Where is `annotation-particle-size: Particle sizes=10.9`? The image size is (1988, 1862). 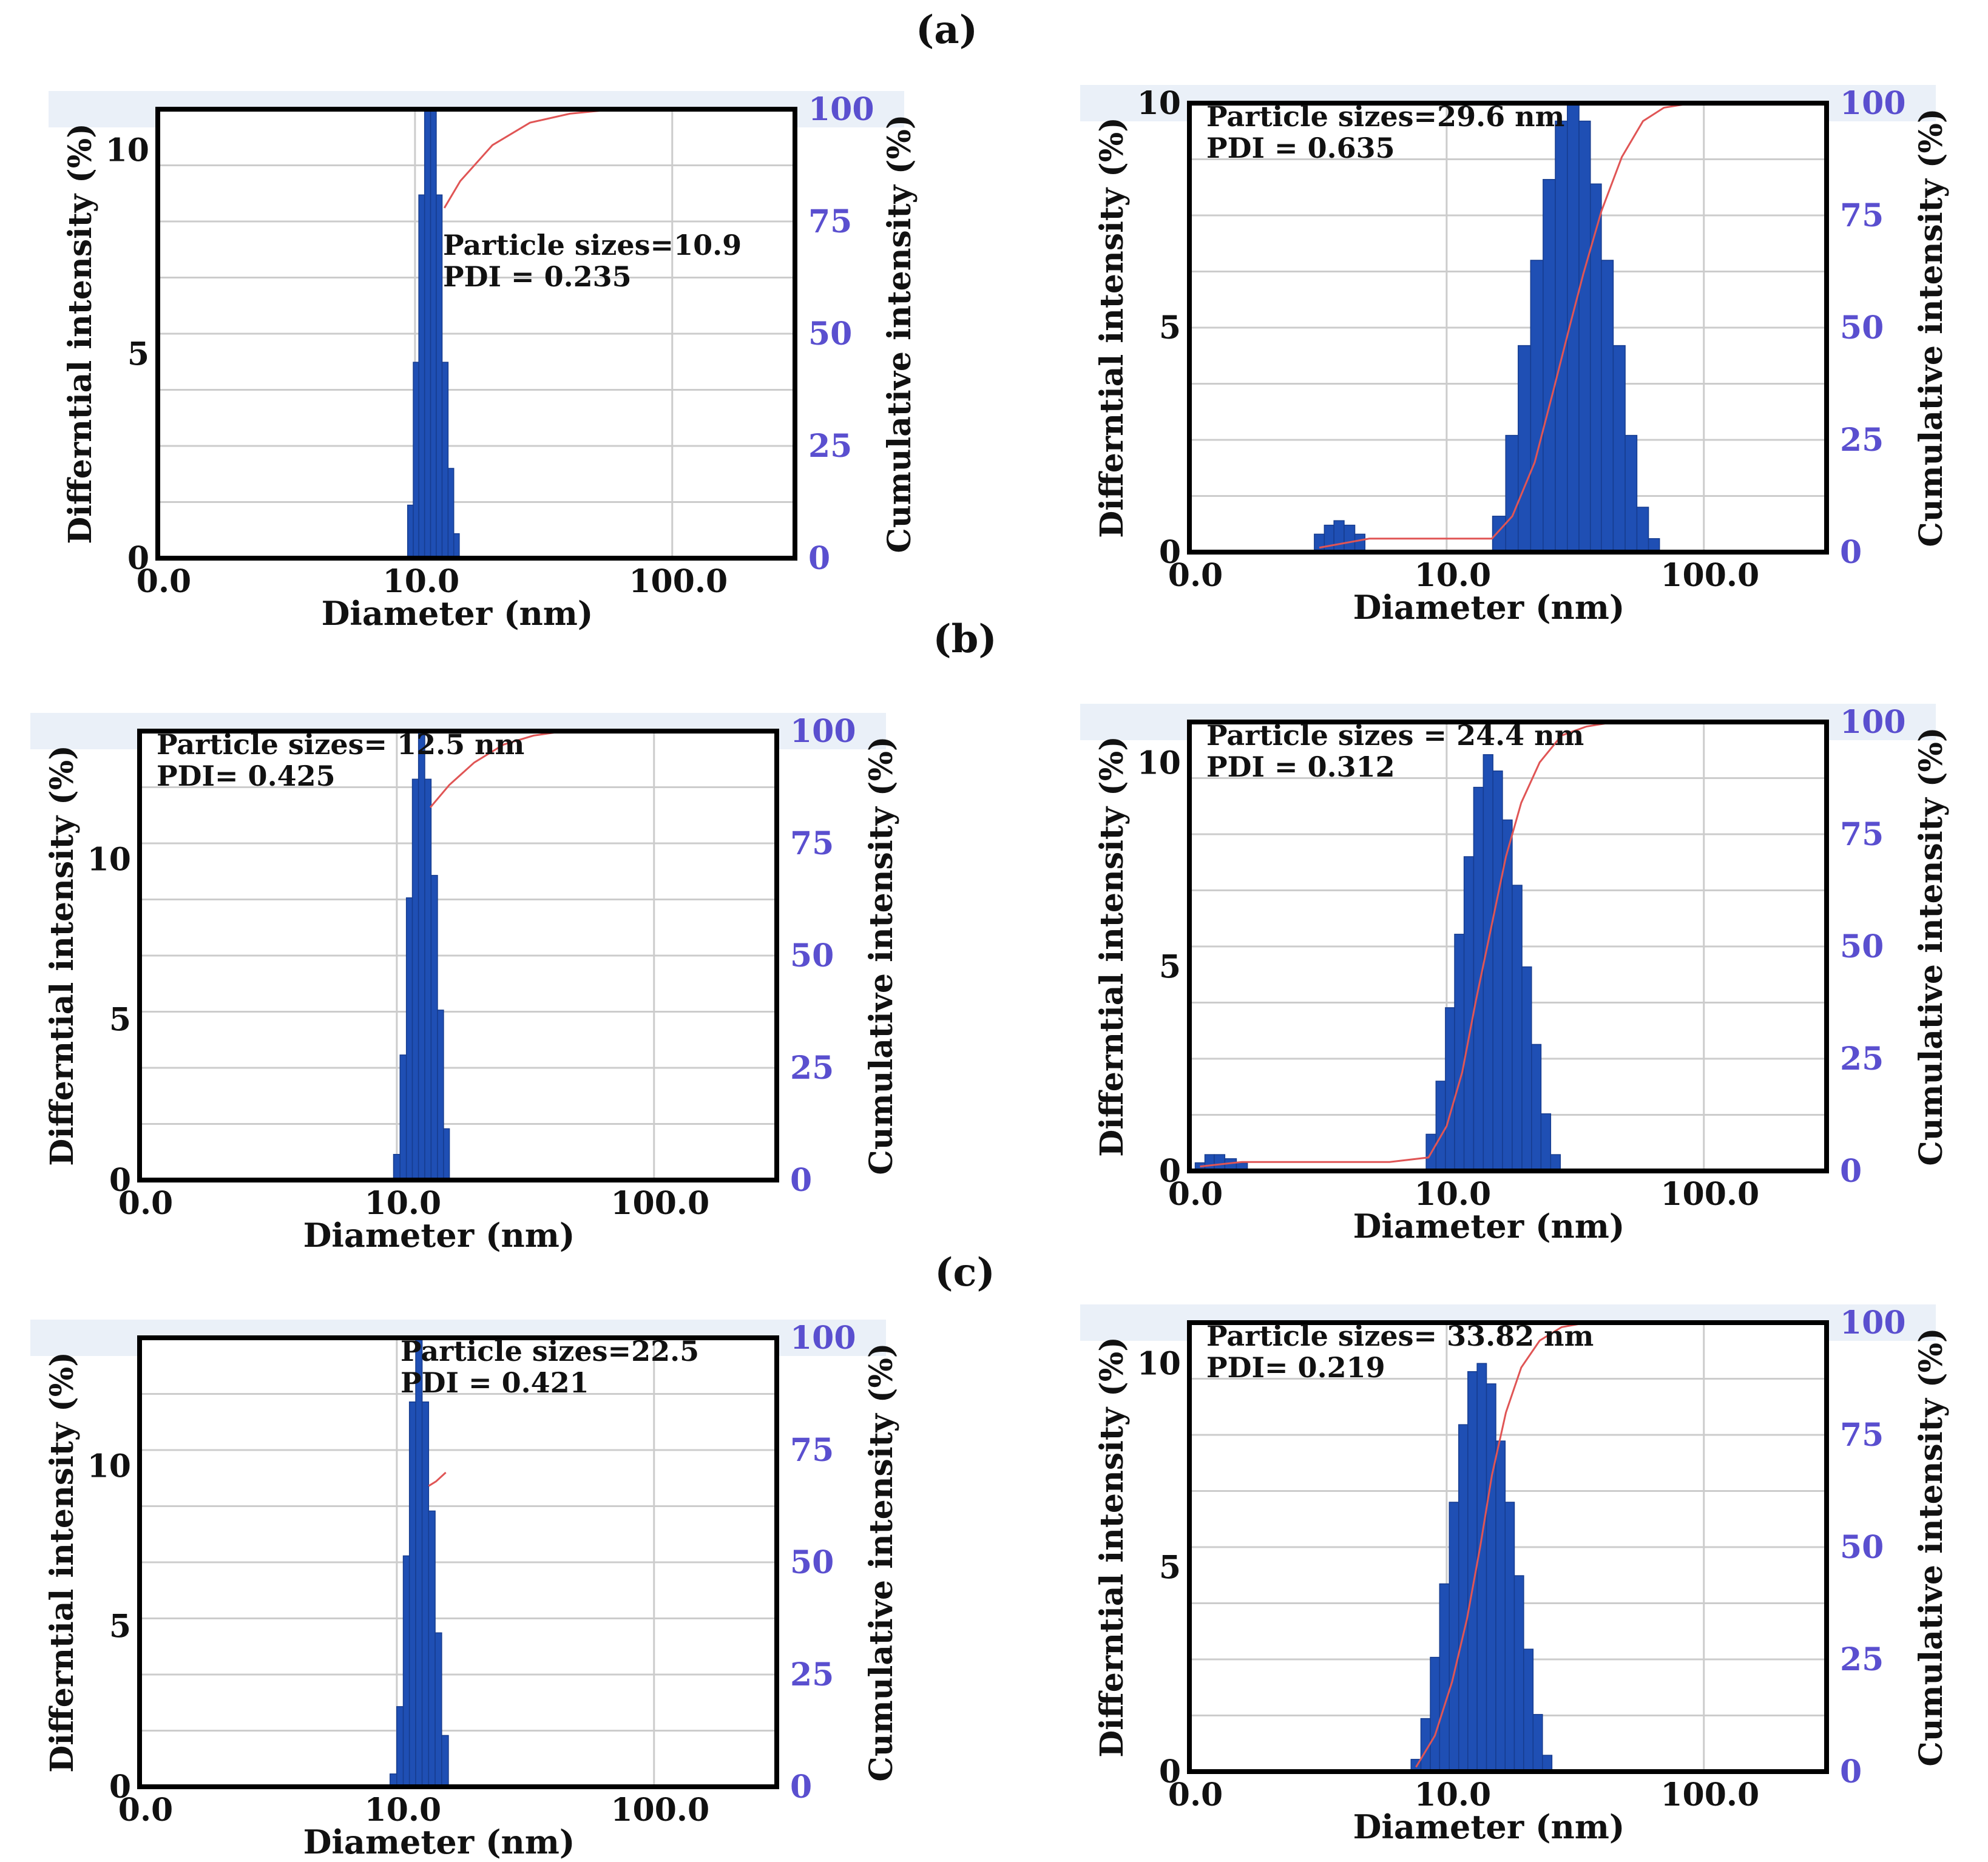
annotation-particle-size: Particle sizes=10.9 is located at coordinates (592, 245).